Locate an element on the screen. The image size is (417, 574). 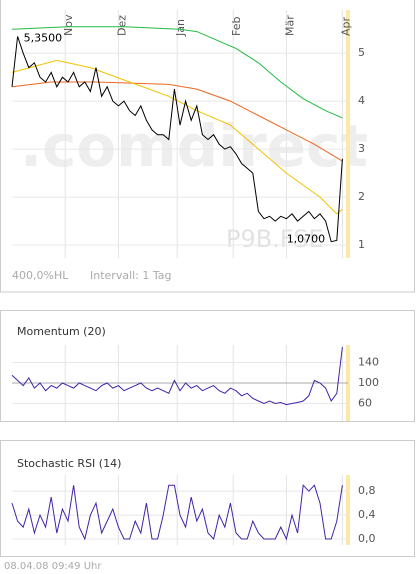
footer: 08.04.08 09:49 Uhr is located at coordinates (53, 566).